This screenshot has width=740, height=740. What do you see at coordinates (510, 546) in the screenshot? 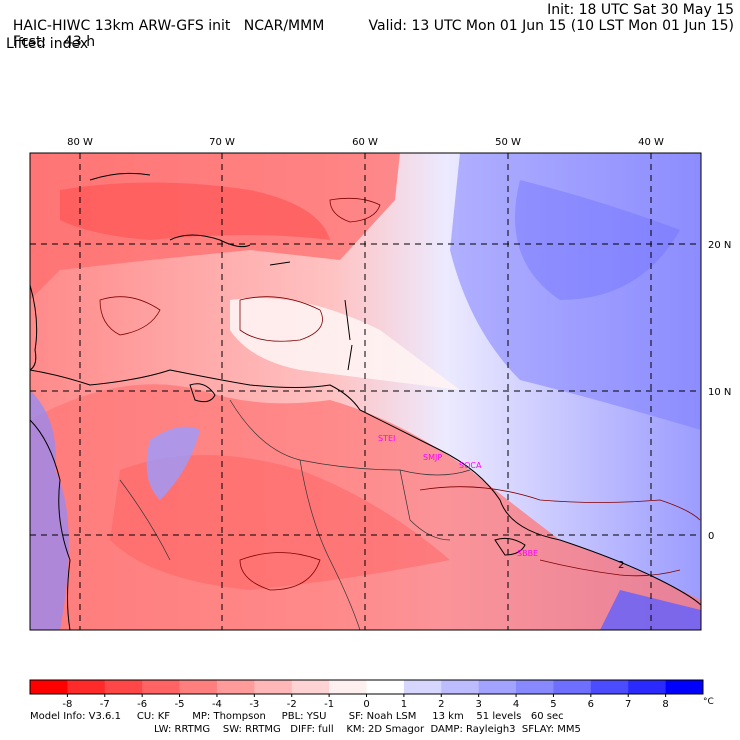
I see `marajo-island` at bounding box center [510, 546].